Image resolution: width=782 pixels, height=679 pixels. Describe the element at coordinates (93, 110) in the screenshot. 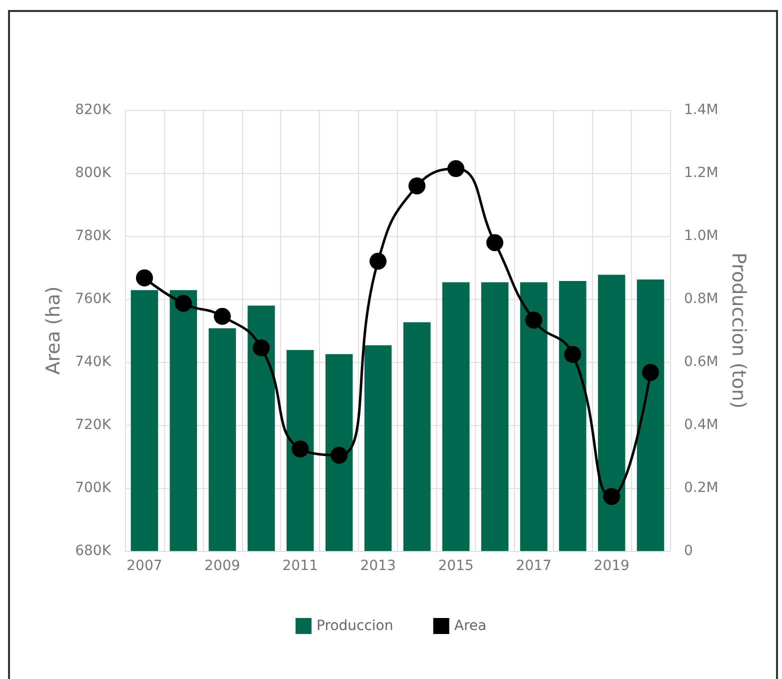

I see `y-tick-label: 820K` at that location.